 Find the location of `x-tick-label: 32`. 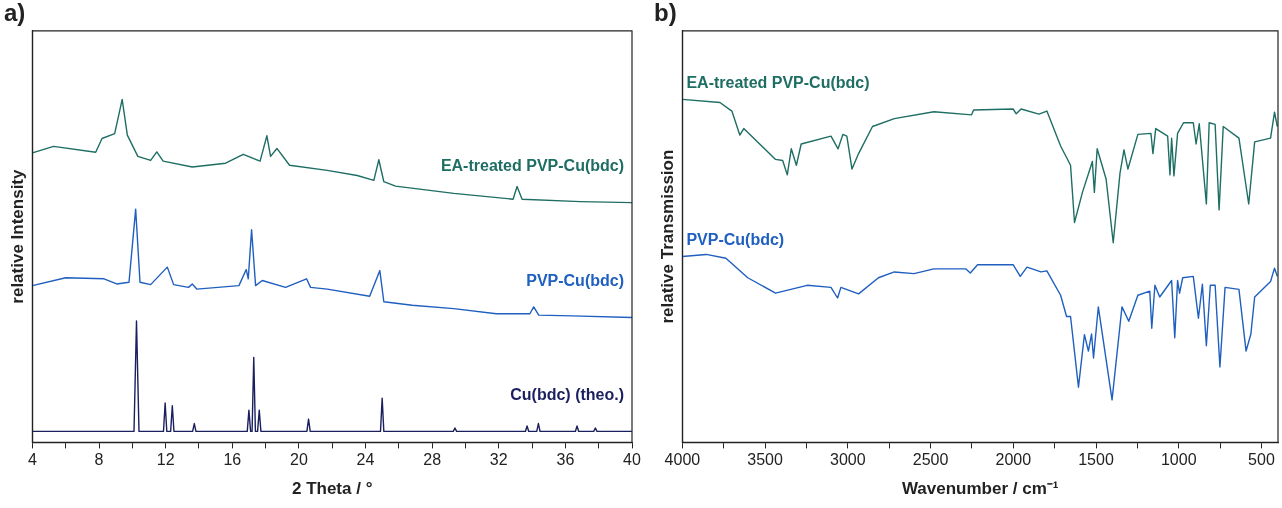

x-tick-label: 32 is located at coordinates (498, 460).